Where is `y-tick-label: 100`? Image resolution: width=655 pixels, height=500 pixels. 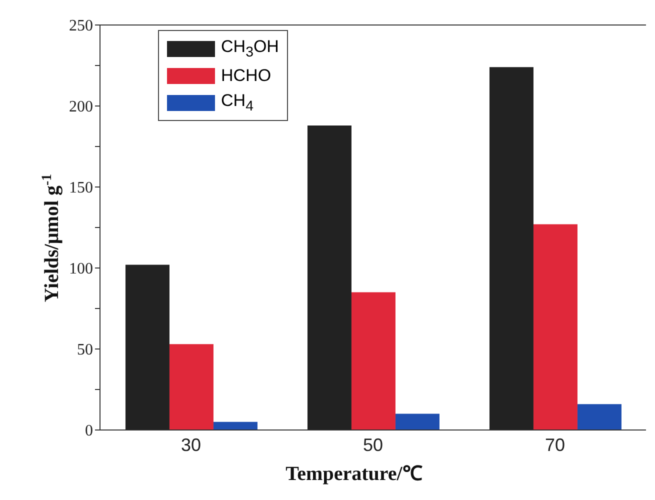 y-tick-label: 100 is located at coordinates (81, 269).